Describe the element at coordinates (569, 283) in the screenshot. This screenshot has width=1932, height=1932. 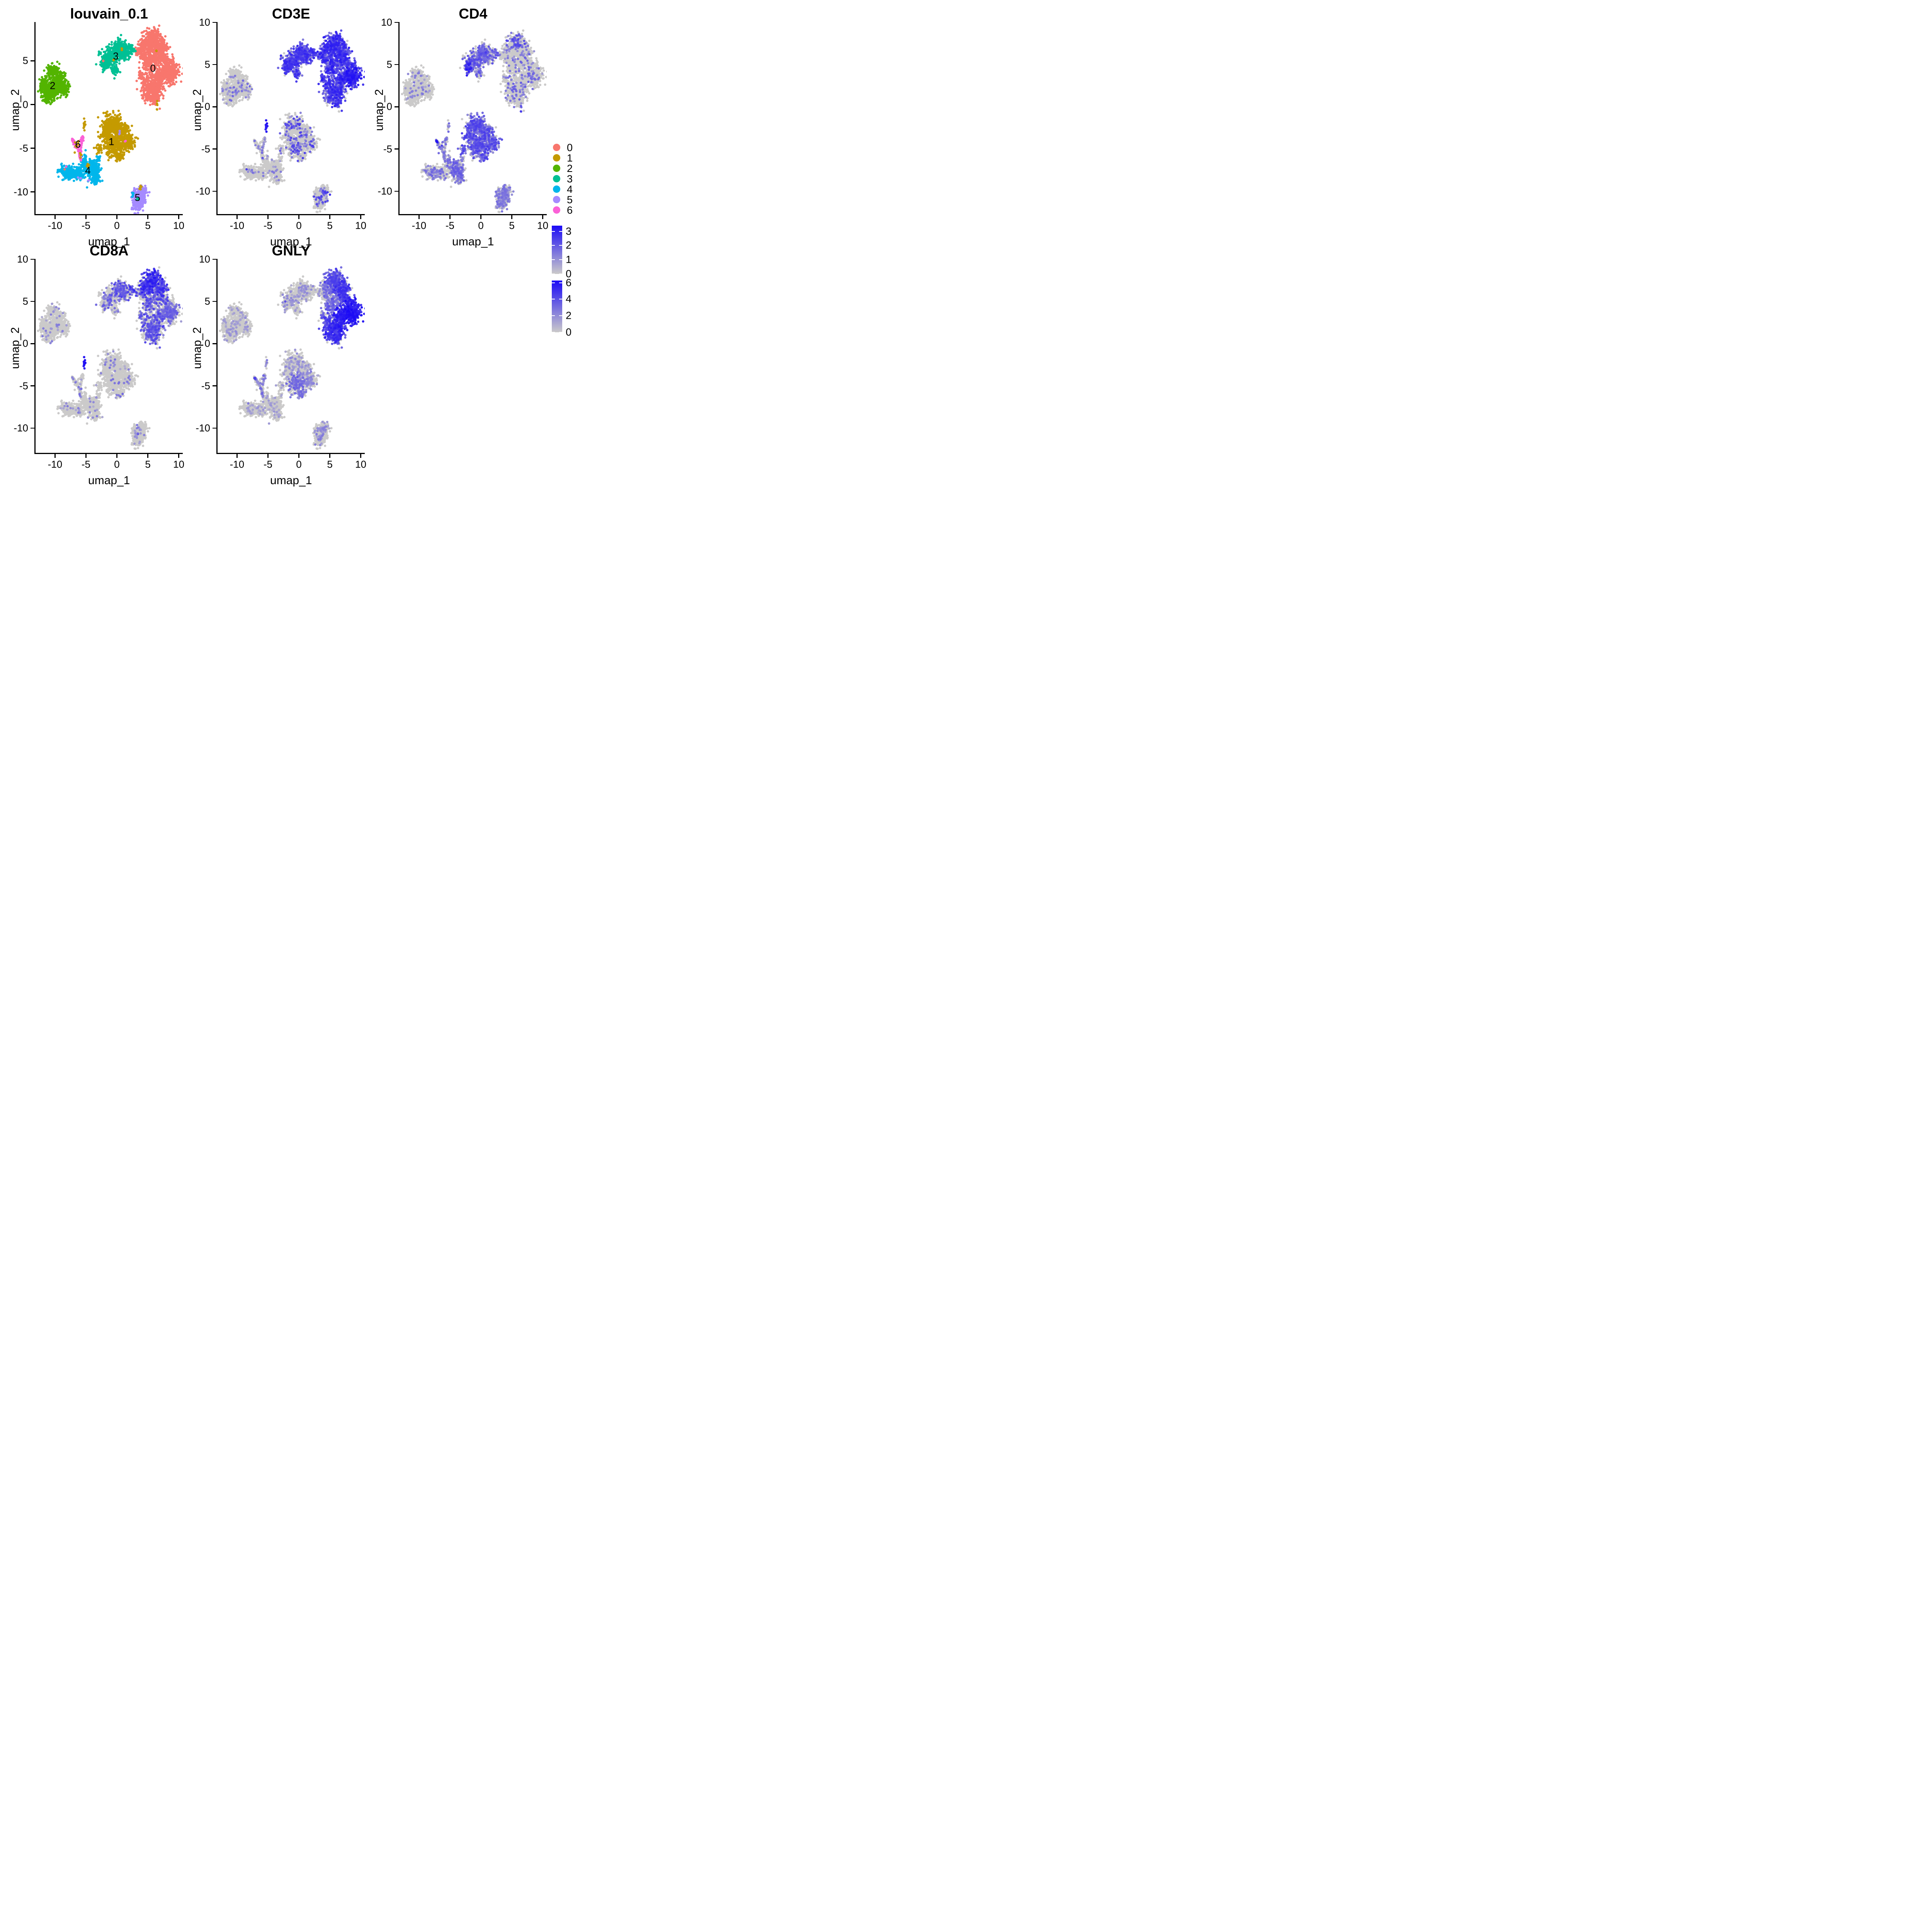
I see `colorbar-tick-label: 6` at that location.